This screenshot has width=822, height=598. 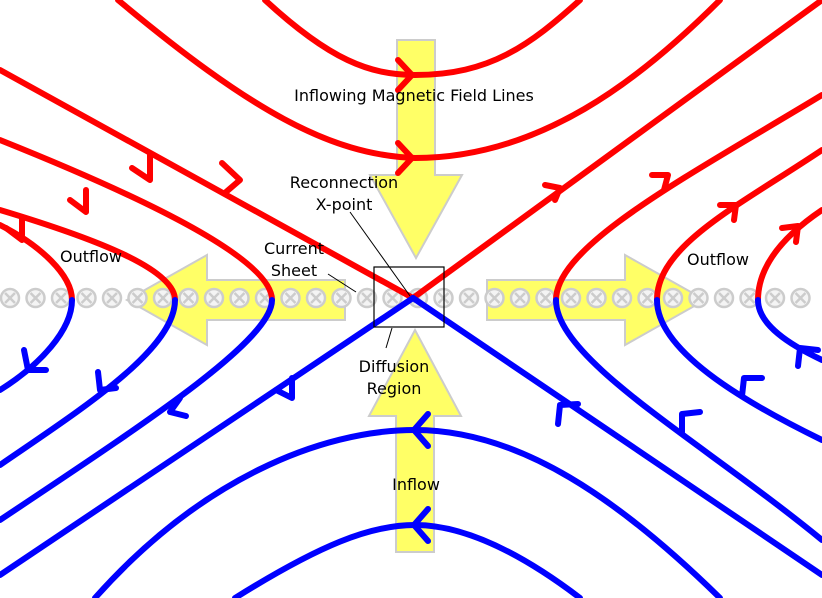 What do you see at coordinates (394, 388) in the screenshot?
I see `label-region: Region` at bounding box center [394, 388].